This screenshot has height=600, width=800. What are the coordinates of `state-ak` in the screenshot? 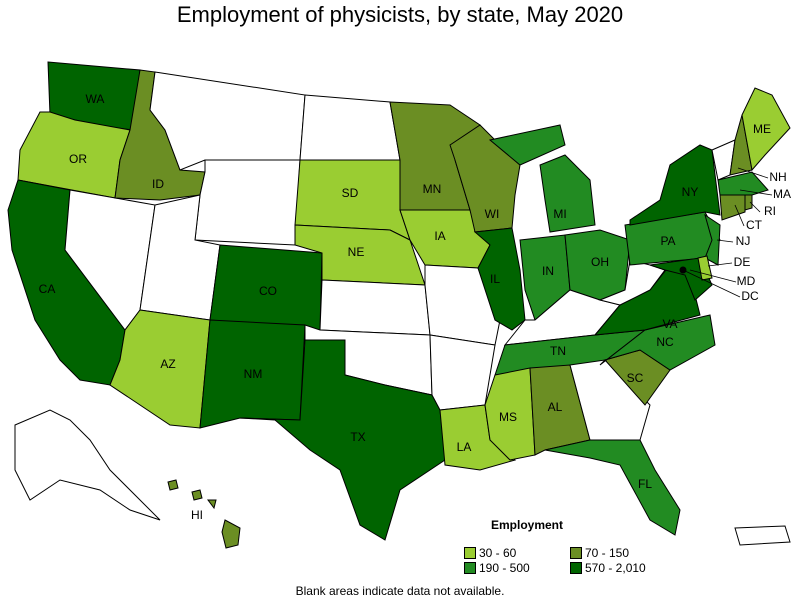 It's located at (87, 465).